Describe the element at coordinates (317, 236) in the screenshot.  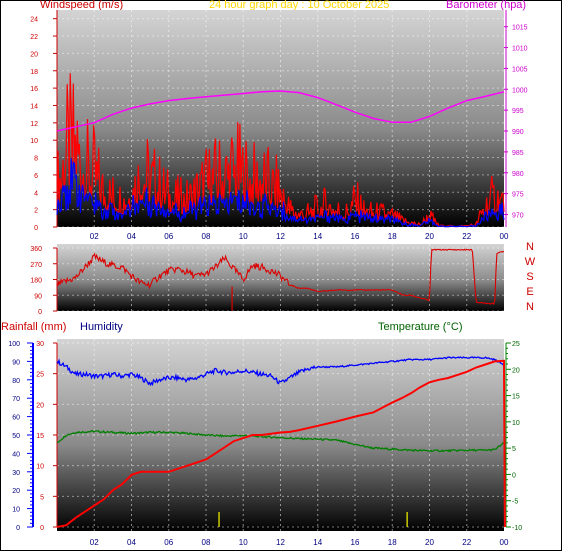
I see `wind-x-tick-label: 14` at that location.